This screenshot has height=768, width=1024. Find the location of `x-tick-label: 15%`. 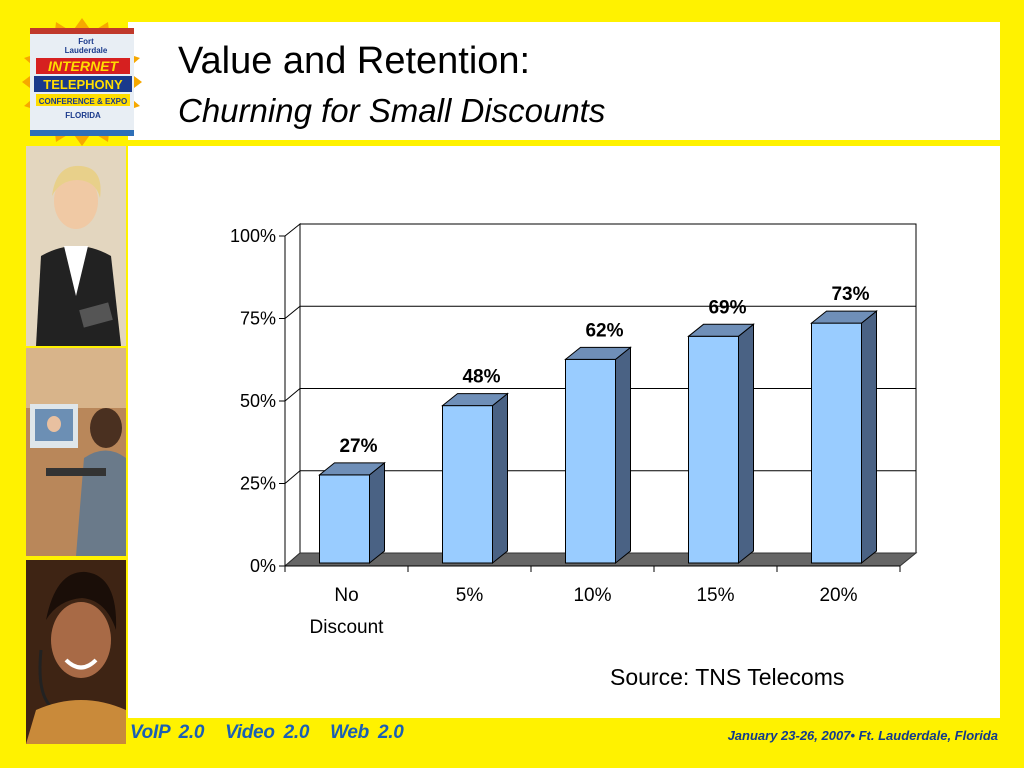

x-tick-label: 15% is located at coordinates (715, 595).